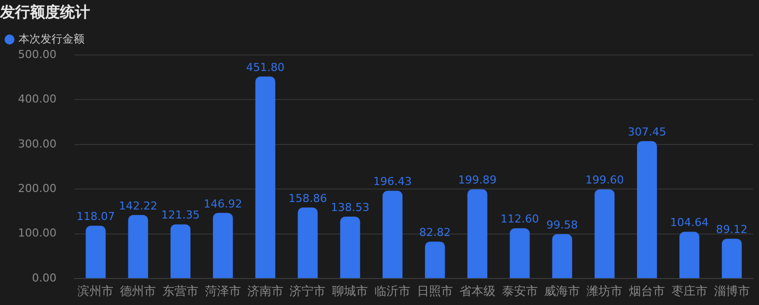 This screenshot has height=305, width=759. Describe the element at coordinates (392, 291) in the screenshot. I see `x-tick-label: 临沂市` at that location.